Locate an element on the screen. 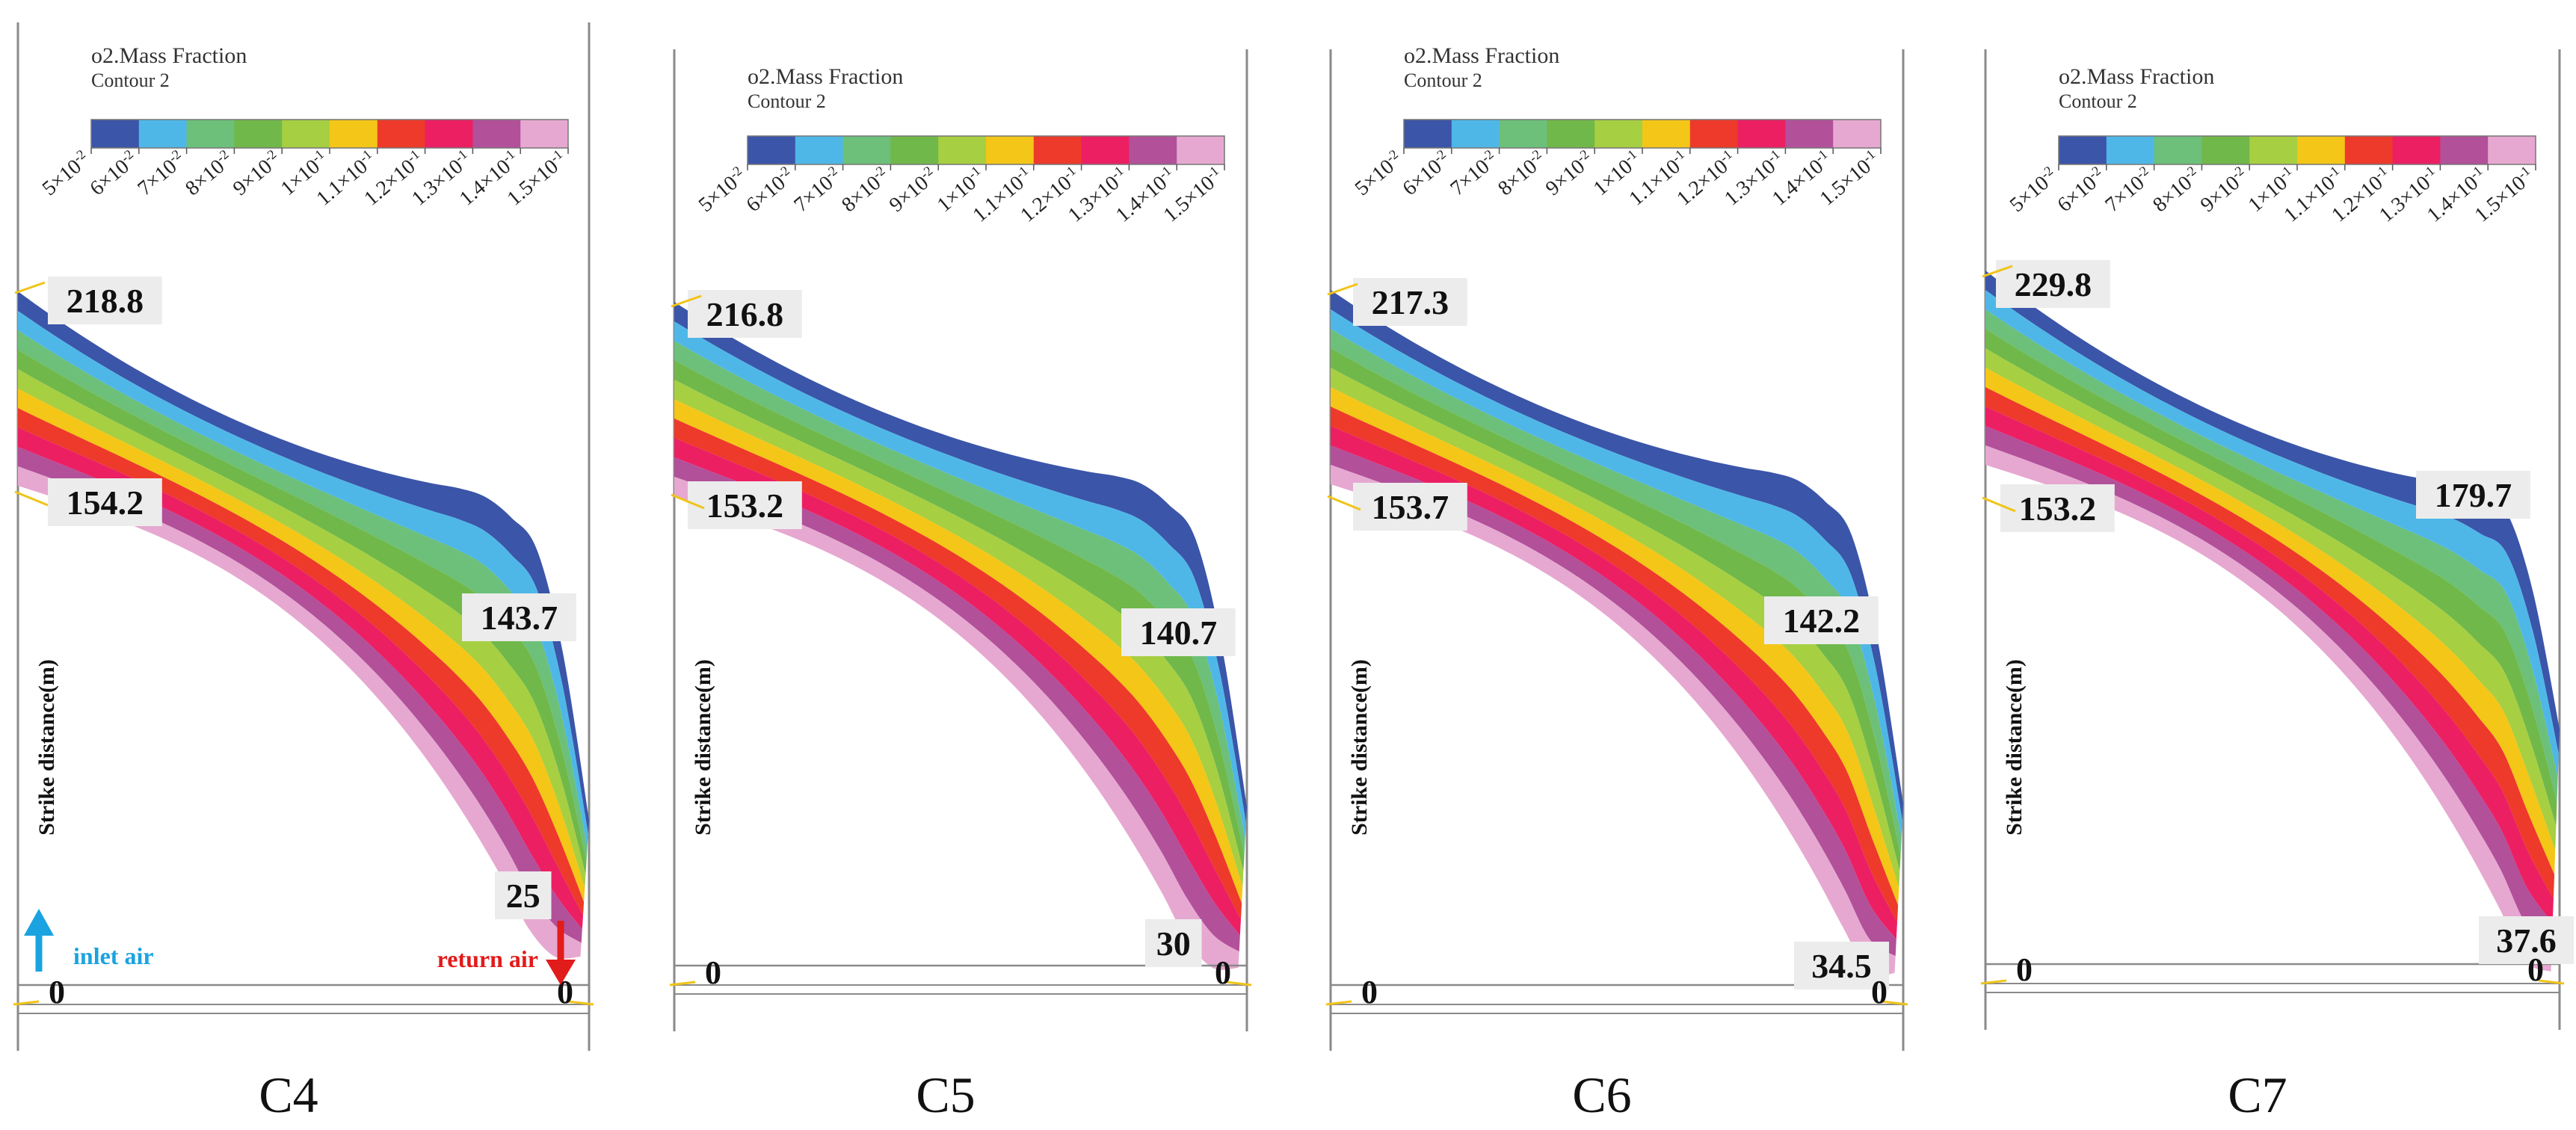  value-label-top: 218.8 is located at coordinates (105, 301).